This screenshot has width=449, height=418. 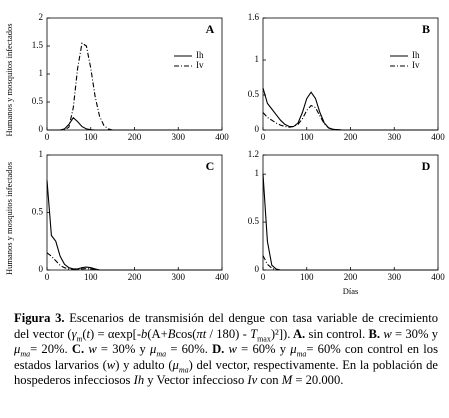 What do you see at coordinates (426, 29) in the screenshot?
I see `panel-label: B` at bounding box center [426, 29].